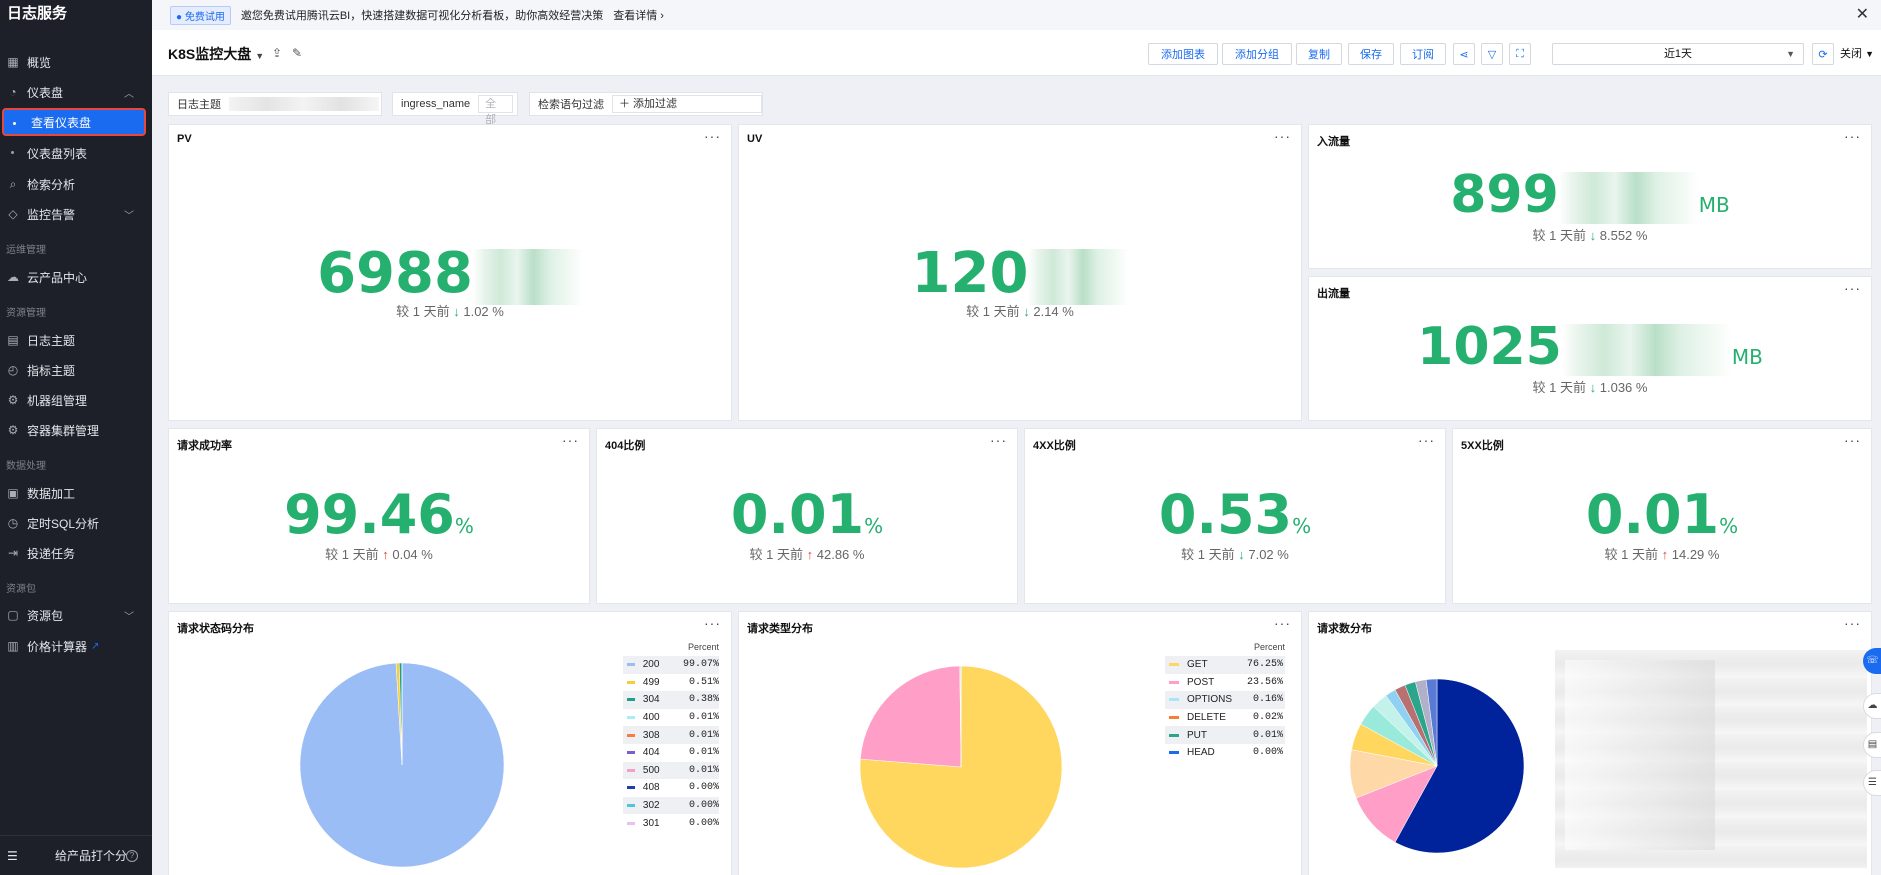  I want to click on ingress-select: 全部 ⌄, so click(495, 118).